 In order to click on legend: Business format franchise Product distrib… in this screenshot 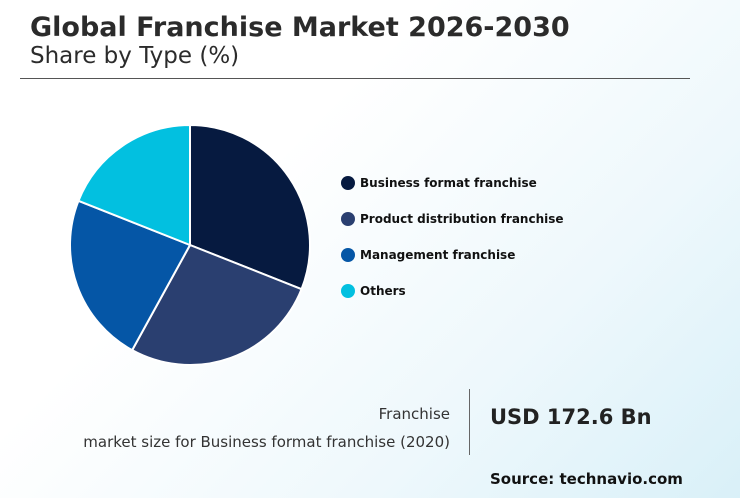, I will do `click(452, 246)`.